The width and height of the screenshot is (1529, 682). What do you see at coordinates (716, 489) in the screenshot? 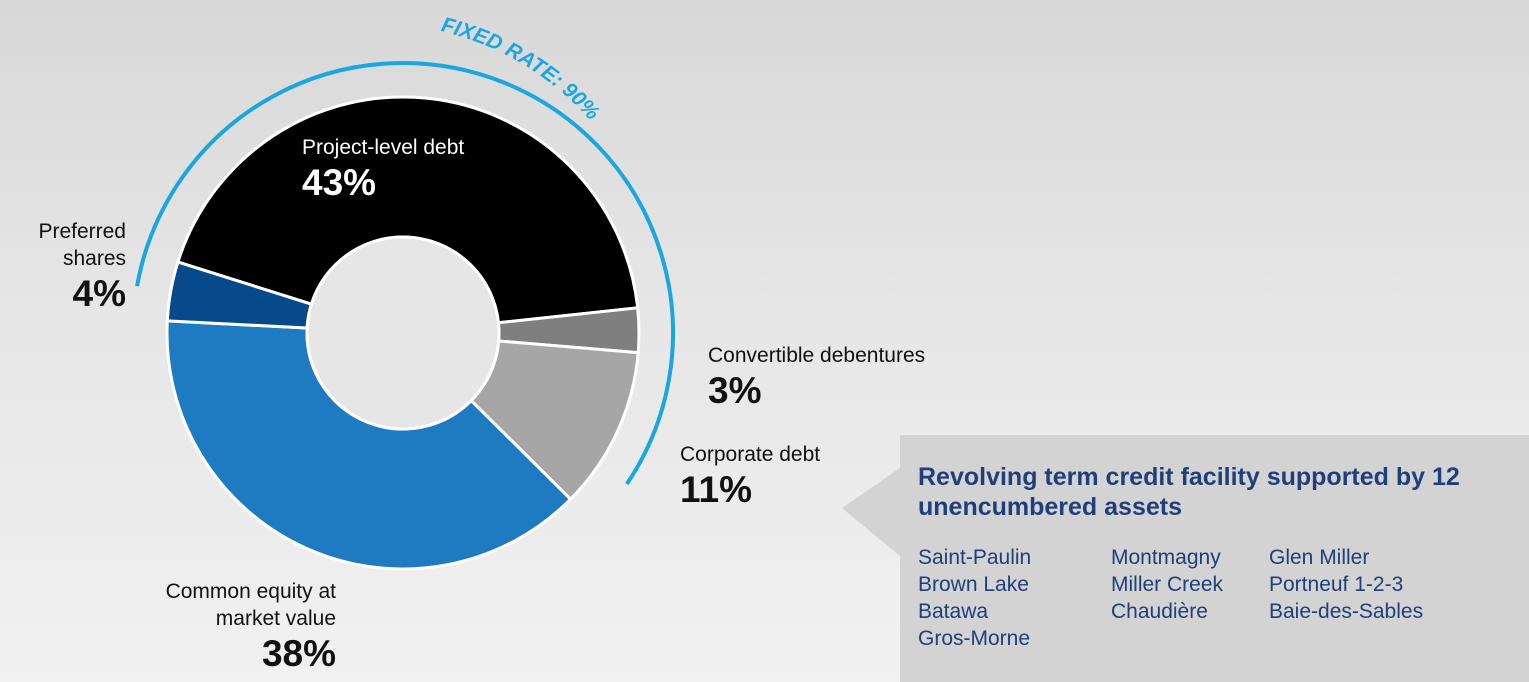
I see `label-corporate-pct: 11%` at bounding box center [716, 489].